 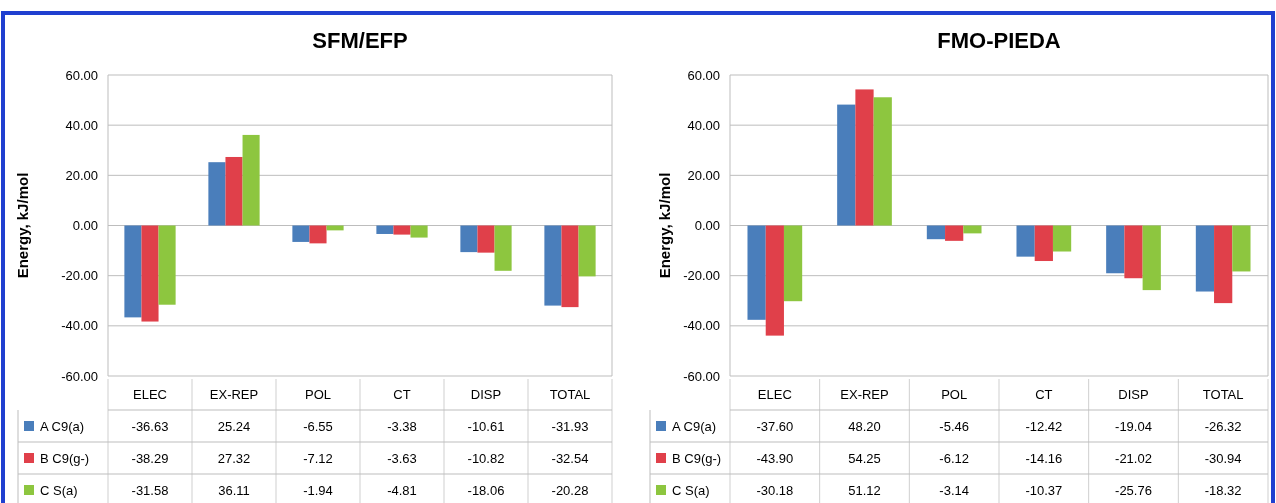 What do you see at coordinates (150, 426) in the screenshot?
I see `data-label: -36.63` at bounding box center [150, 426].